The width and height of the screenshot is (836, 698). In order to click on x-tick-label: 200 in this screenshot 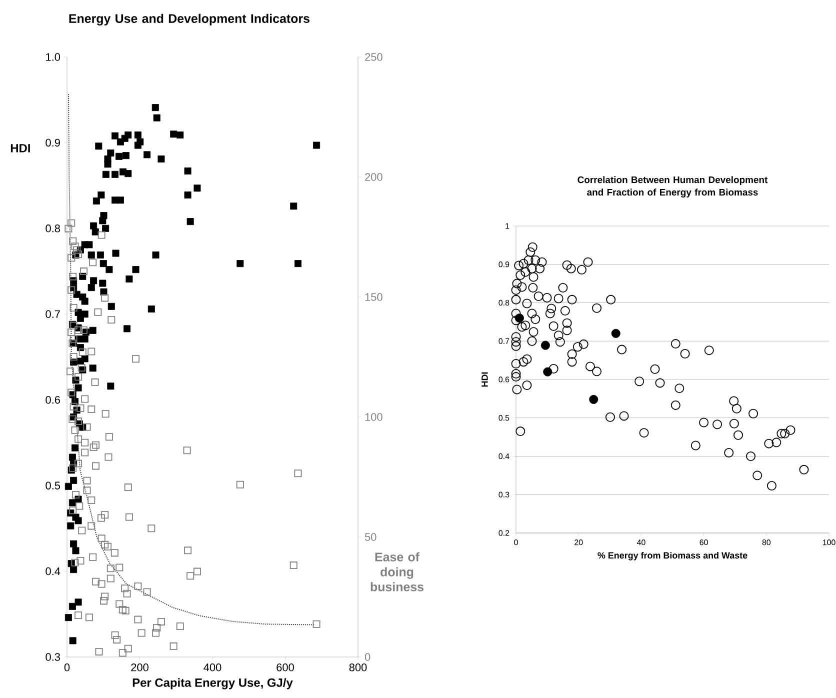, I will do `click(139, 668)`.